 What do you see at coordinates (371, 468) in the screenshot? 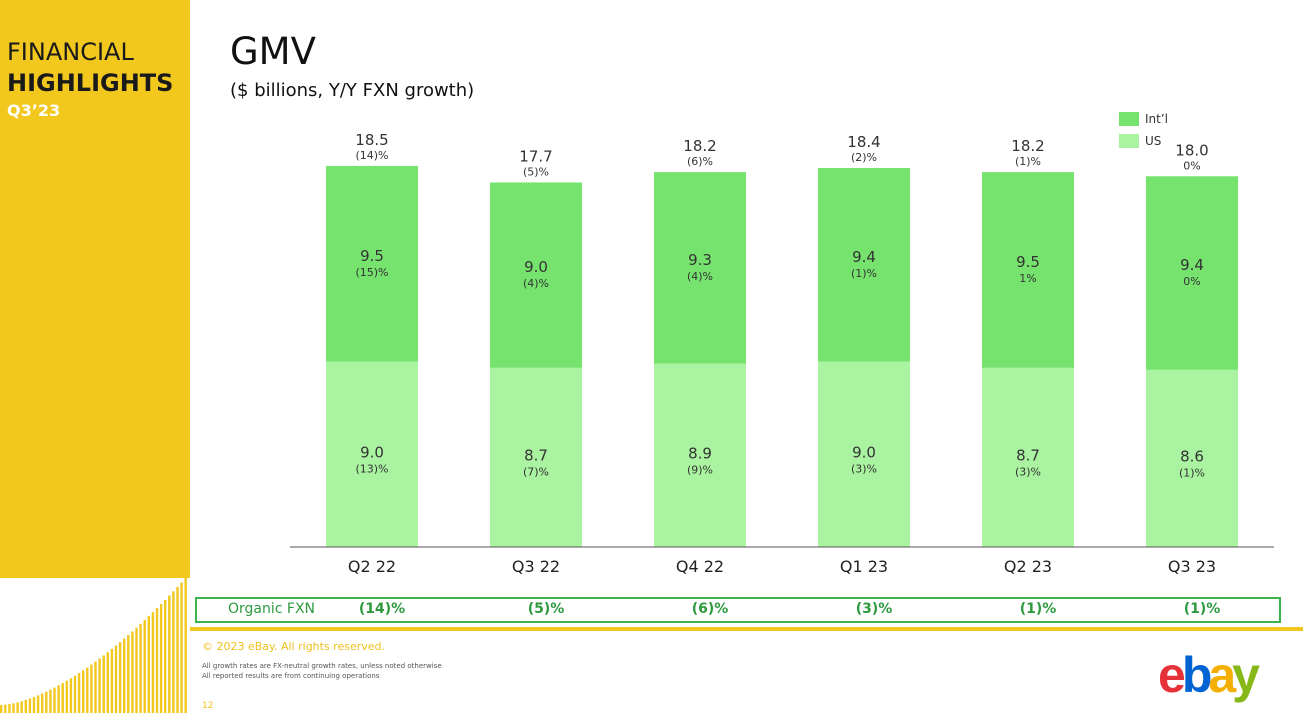
I see `growth-label-us: (13)%` at bounding box center [371, 468].